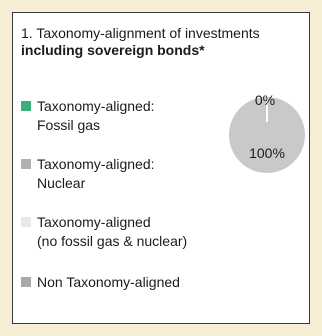 The height and width of the screenshot is (336, 322). I want to click on legend-label-nuclear-line2: Nuclear, so click(61, 183).